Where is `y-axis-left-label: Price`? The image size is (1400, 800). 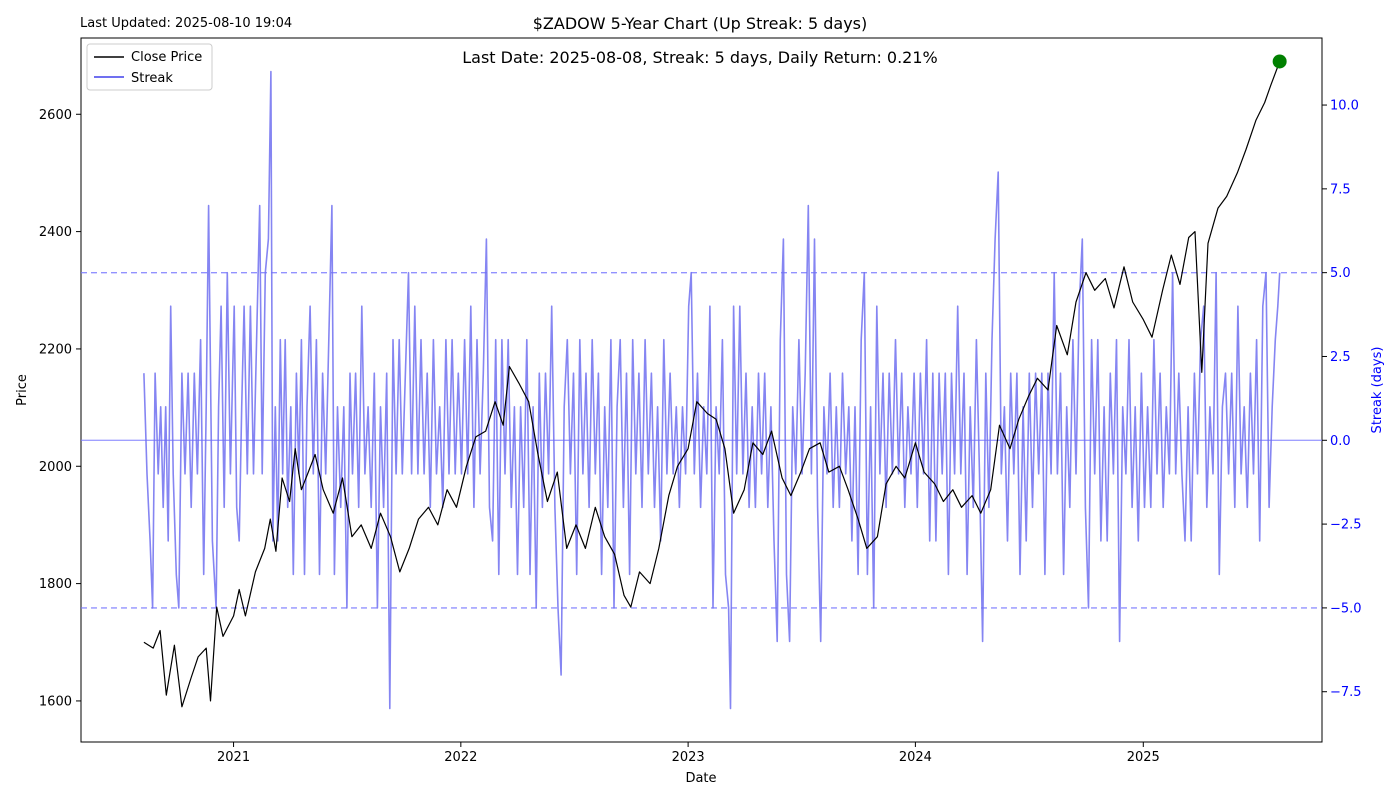
y-axis-left-label: Price is located at coordinates (22, 390).